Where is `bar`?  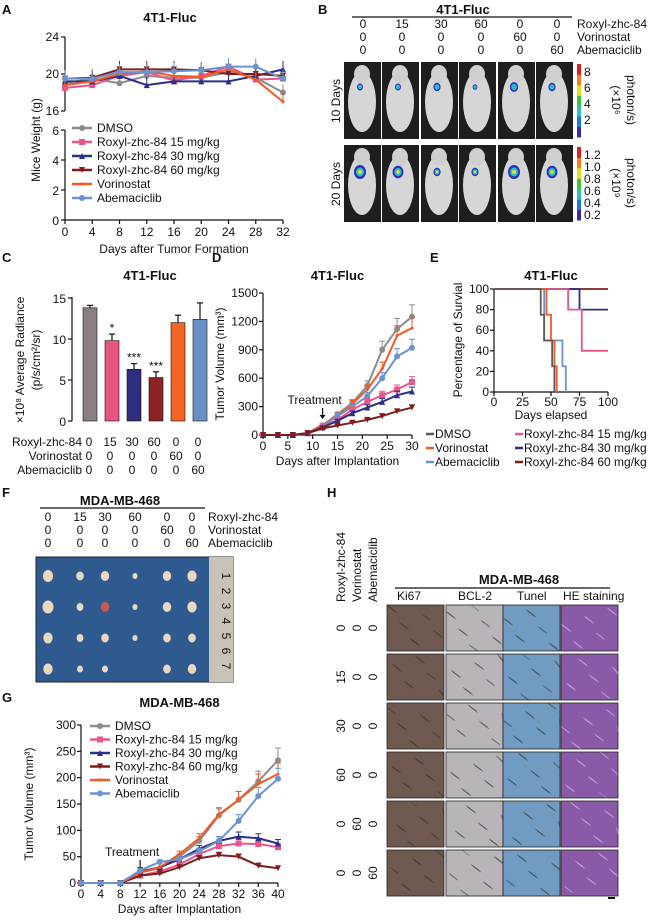 bar is located at coordinates (178, 372).